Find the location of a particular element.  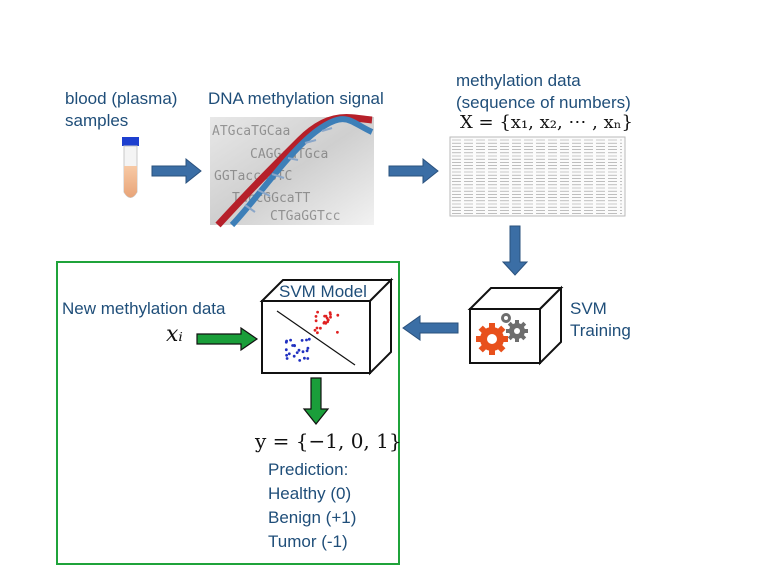

red-cluster is located at coordinates (326, 322).